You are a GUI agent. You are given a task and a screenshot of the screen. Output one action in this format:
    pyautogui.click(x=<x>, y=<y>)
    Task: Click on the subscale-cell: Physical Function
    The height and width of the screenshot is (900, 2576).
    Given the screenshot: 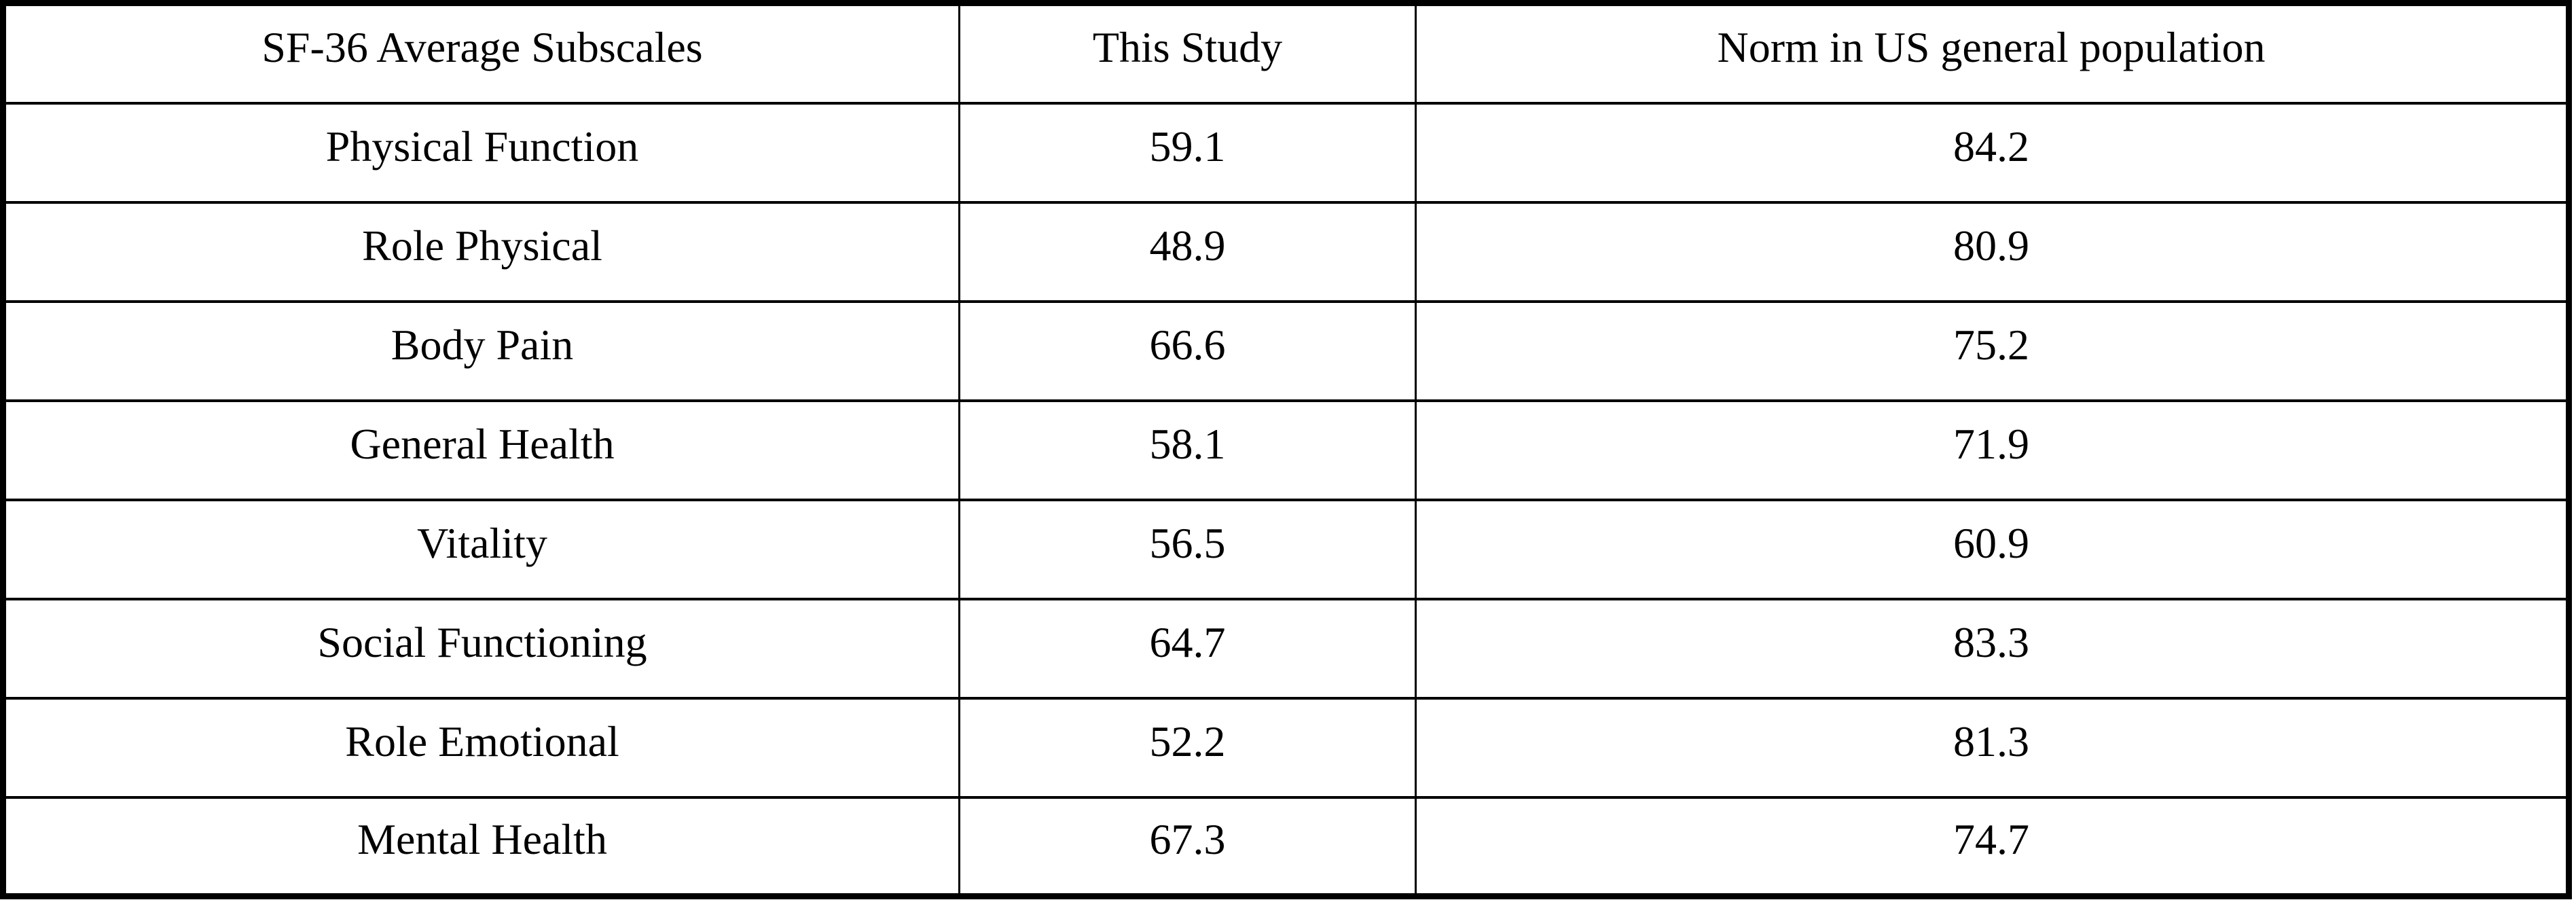 What is the action you would take?
    pyautogui.click(x=481, y=152)
    